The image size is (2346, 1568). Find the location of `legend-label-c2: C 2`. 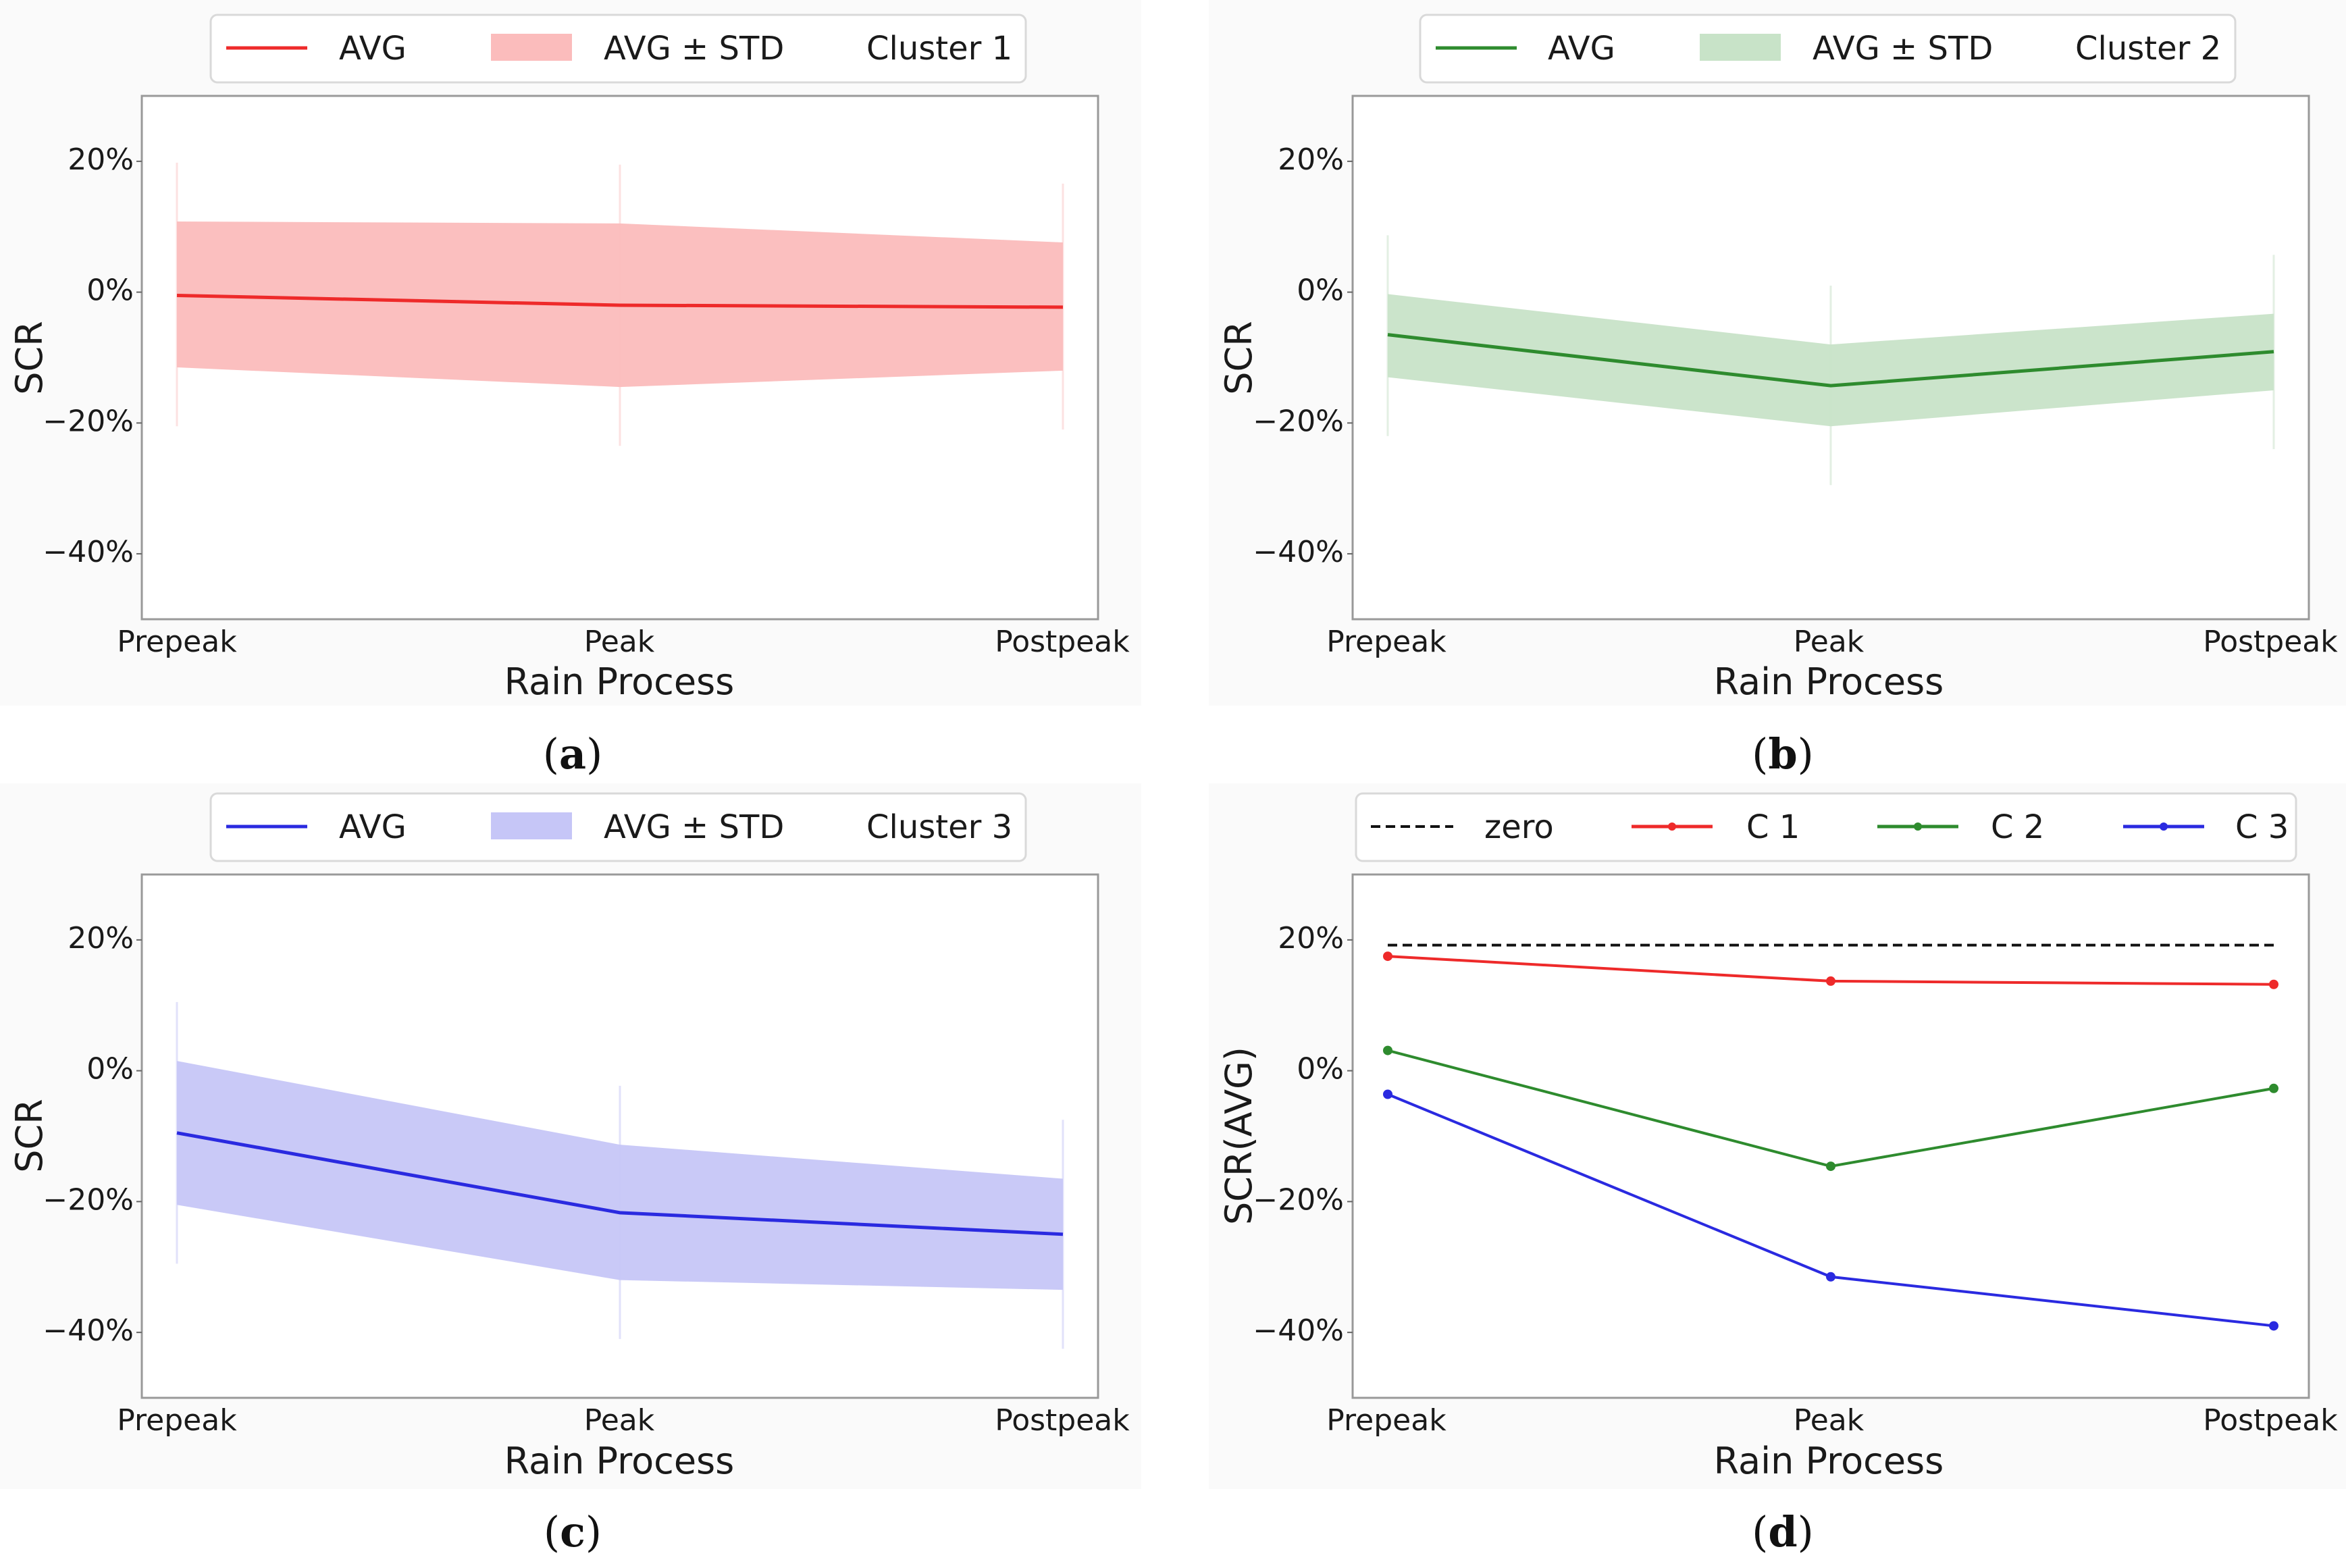

legend-label-c2: C 2 is located at coordinates (2018, 827).